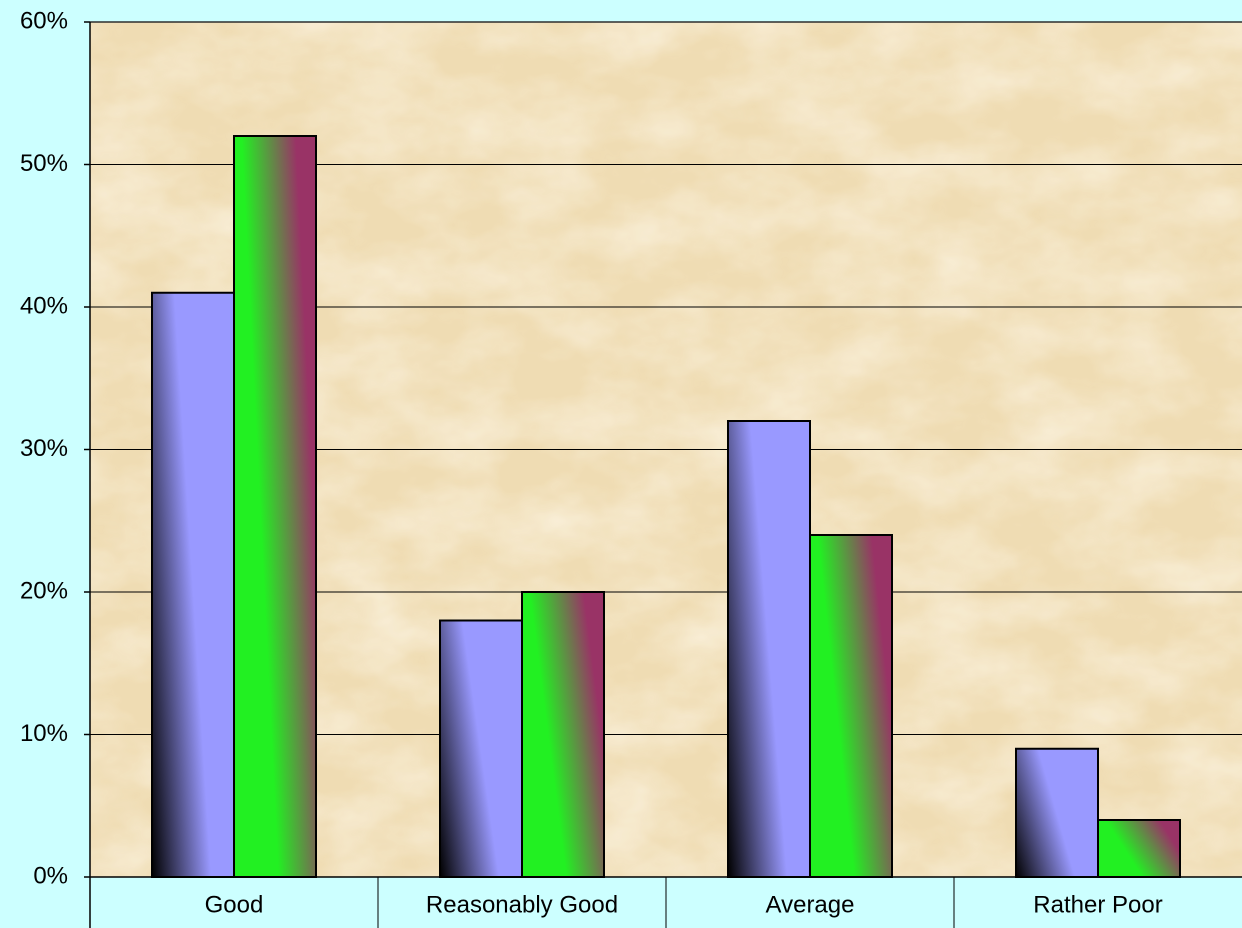  Describe the element at coordinates (1097, 904) in the screenshot. I see `x-tick-label: Rather Poor` at that location.